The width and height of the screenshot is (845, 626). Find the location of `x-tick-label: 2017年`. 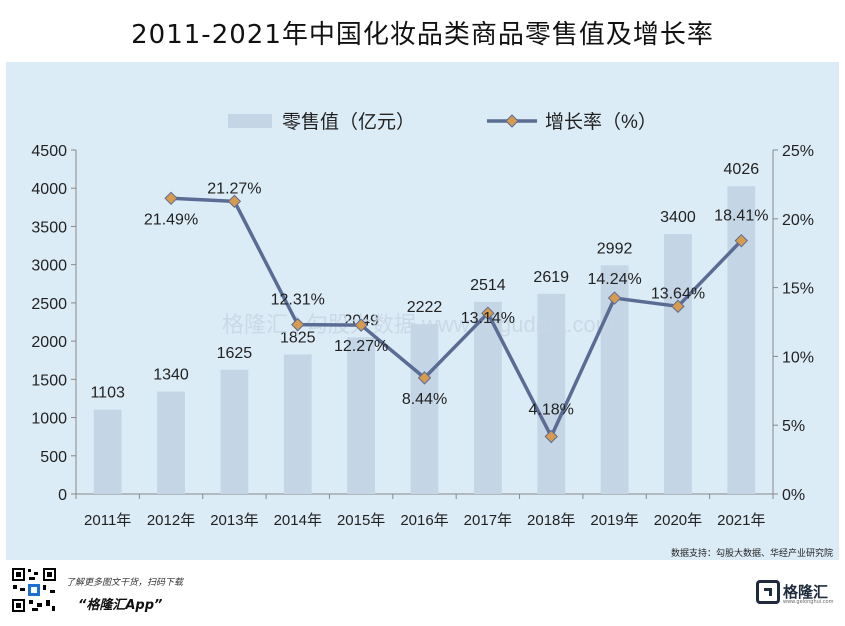

x-tick-label: 2017年 is located at coordinates (488, 520).